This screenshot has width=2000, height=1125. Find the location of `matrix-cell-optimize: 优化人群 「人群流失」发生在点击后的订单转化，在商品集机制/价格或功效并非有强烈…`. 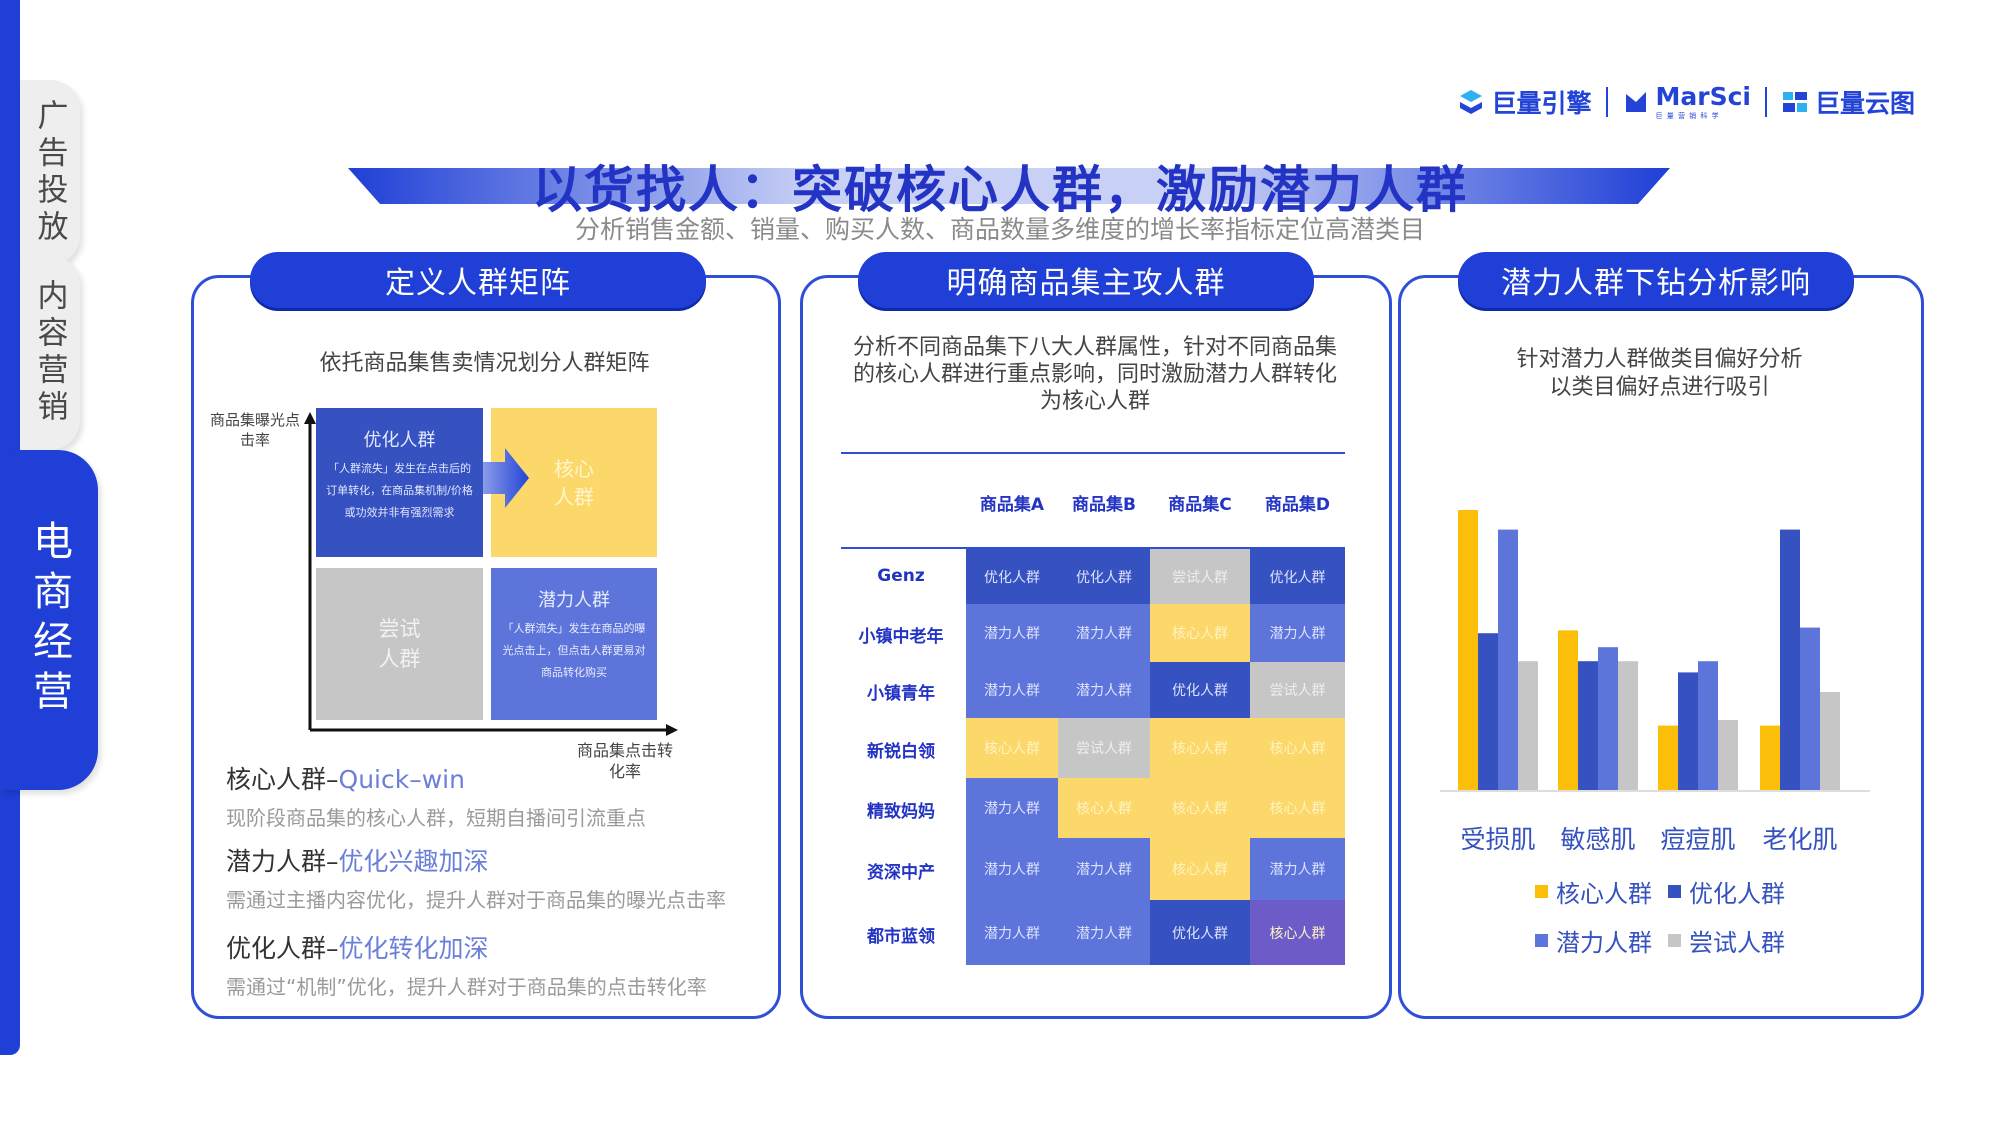

matrix-cell-optimize: 优化人群 「人群流失」发生在点击后的订单转化，在商品集机制/价格或功效并非有强烈… is located at coordinates (399, 482).